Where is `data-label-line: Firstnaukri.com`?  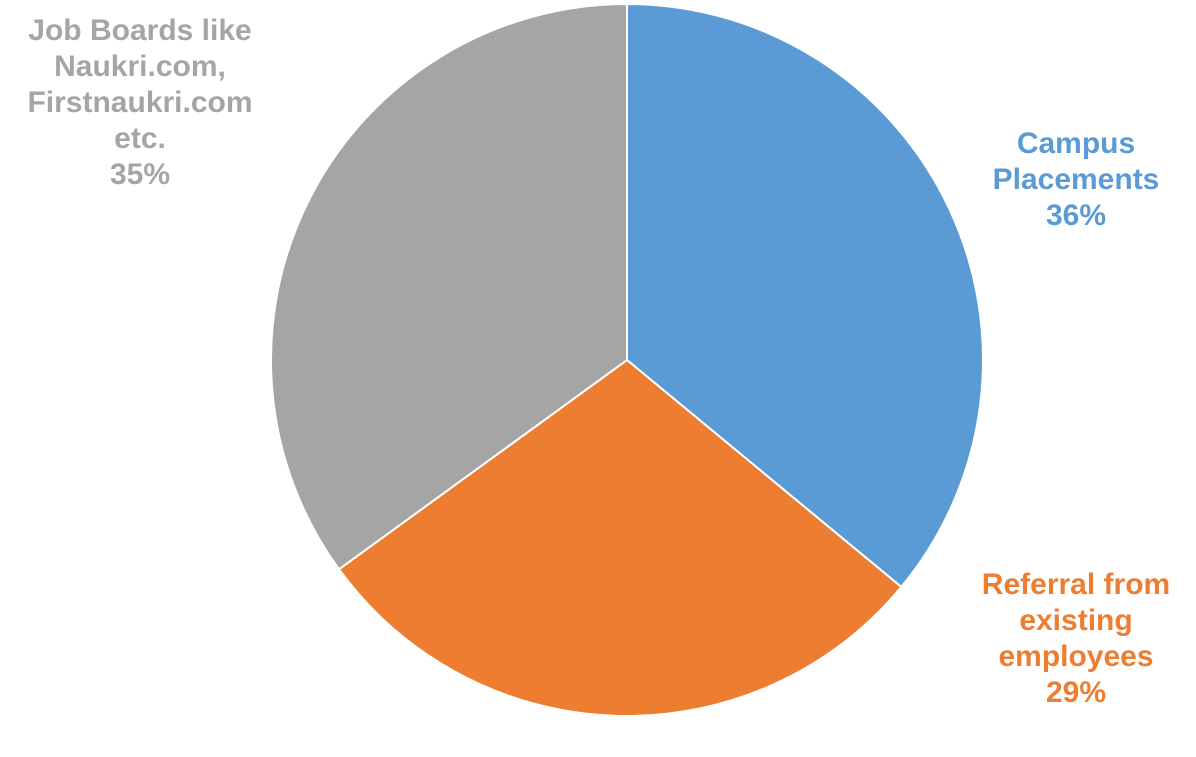
data-label-line: Firstnaukri.com is located at coordinates (139, 102).